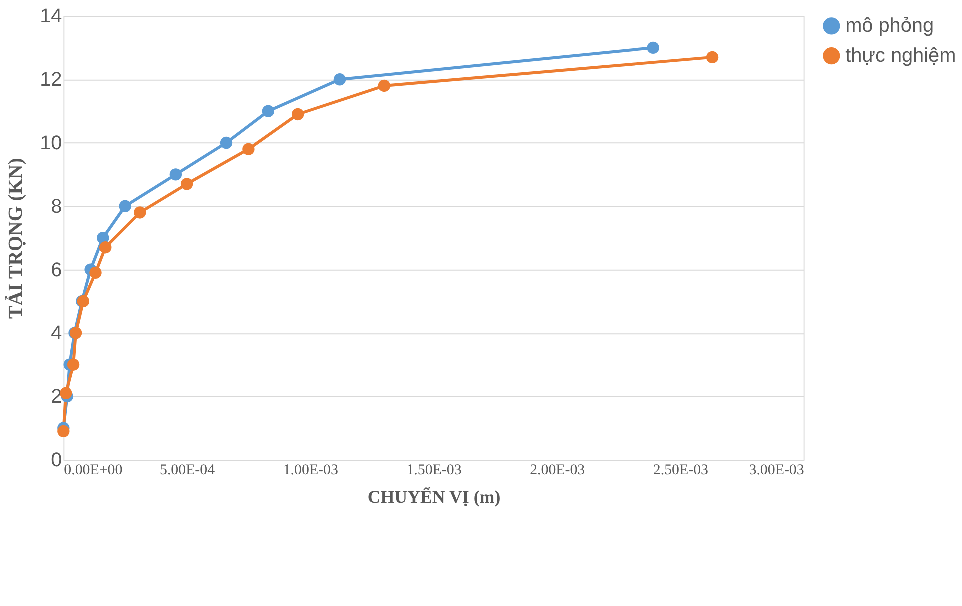 Image resolution: width=962 pixels, height=606 pixels. Describe the element at coordinates (776, 470) in the screenshot. I see `x-tick-label: 3.00E-03` at that location.